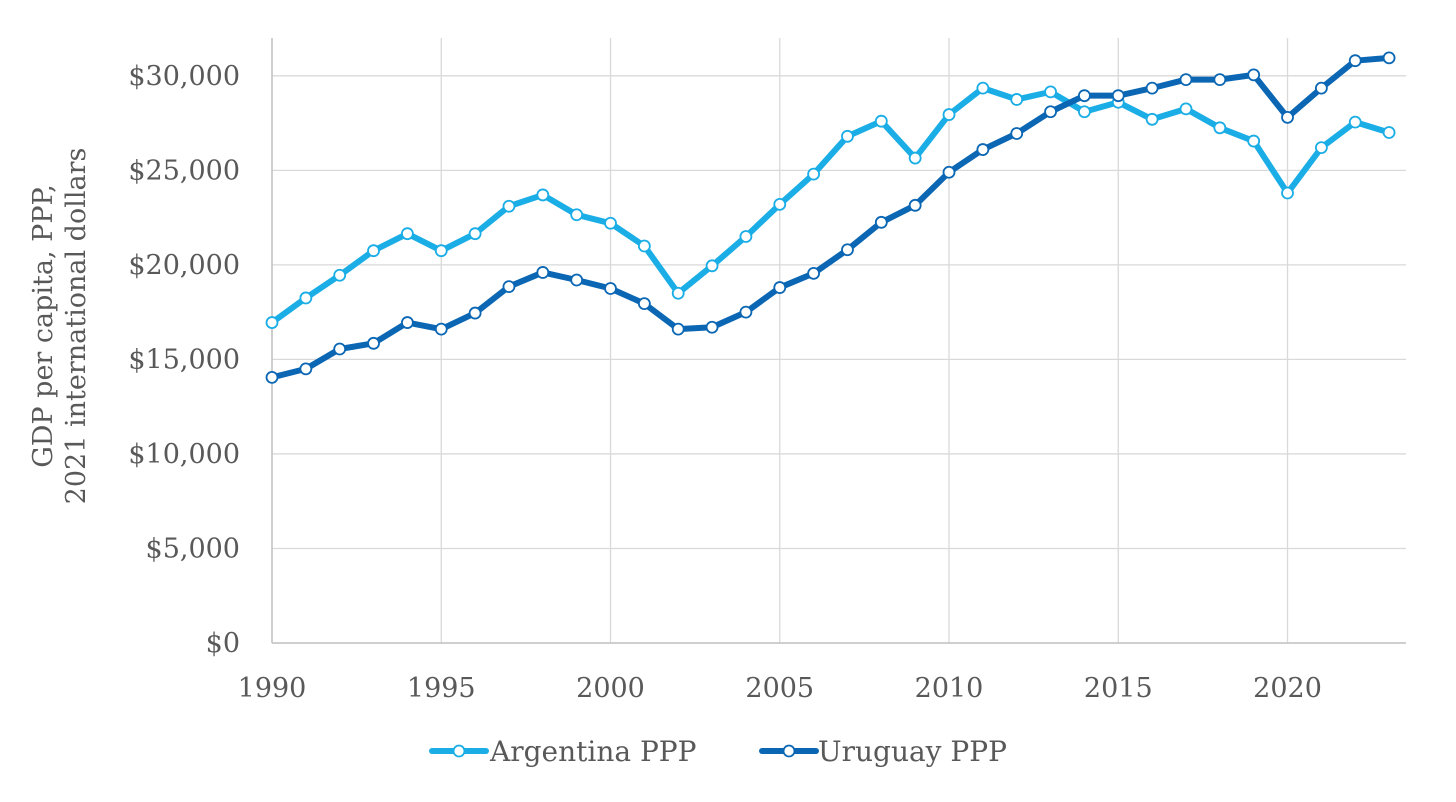 This screenshot has height=802, width=1456. I want to click on y-tick-label: $30,000, so click(184, 76).